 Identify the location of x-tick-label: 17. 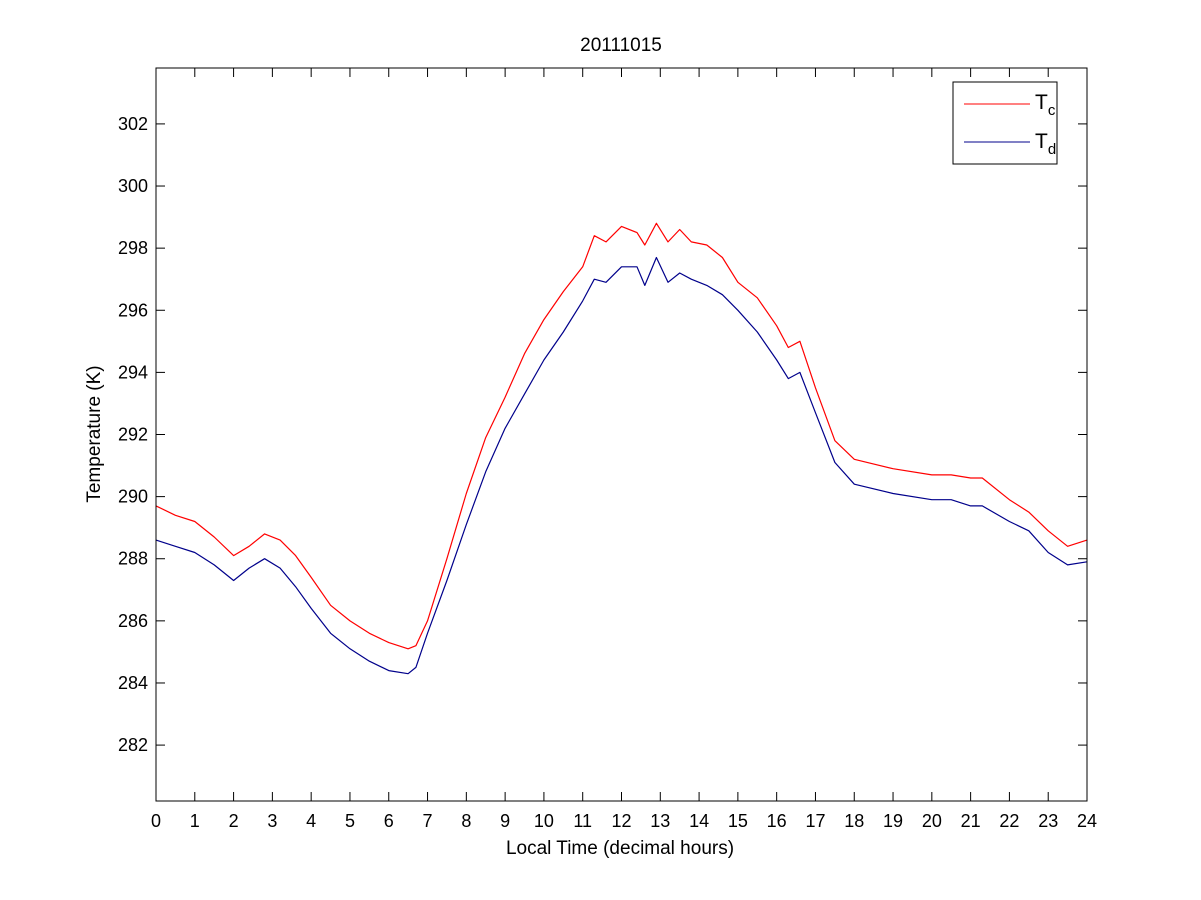
(815, 821).